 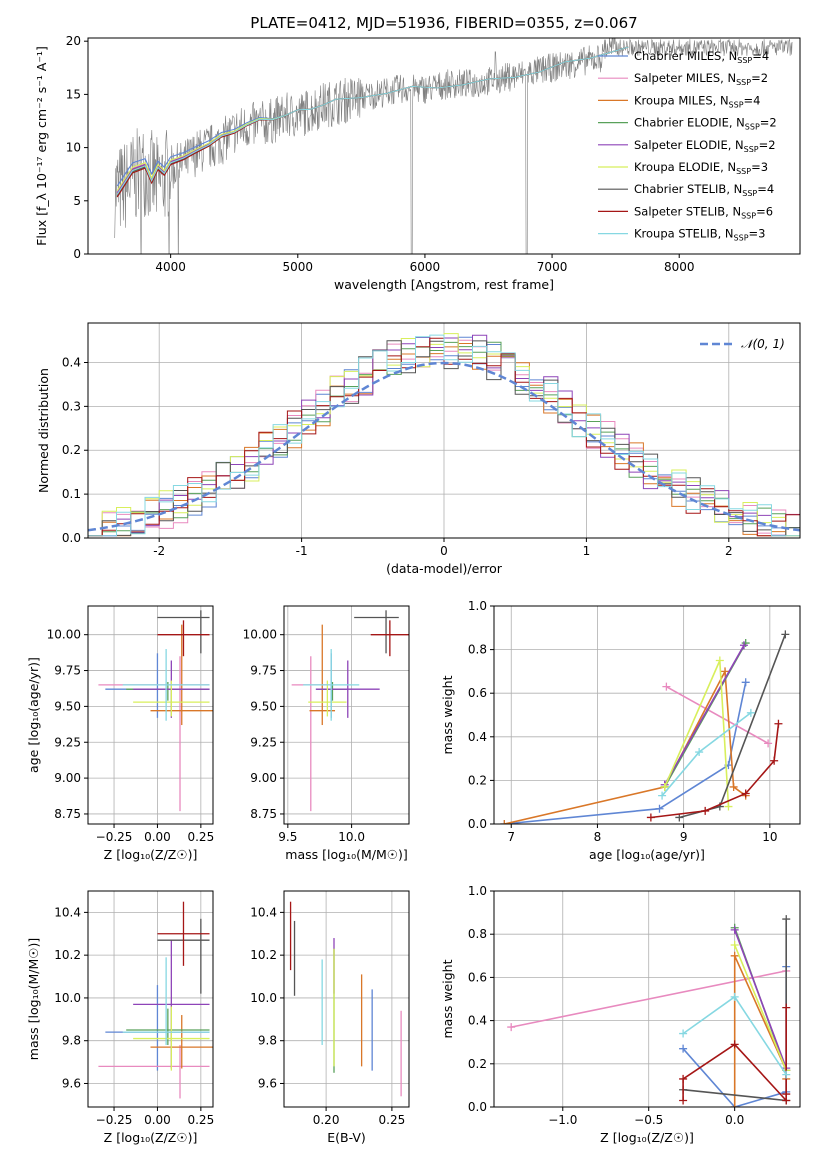 What do you see at coordinates (263, 814) in the screenshot?
I see `y-tick-label: 8.75` at bounding box center [263, 814].